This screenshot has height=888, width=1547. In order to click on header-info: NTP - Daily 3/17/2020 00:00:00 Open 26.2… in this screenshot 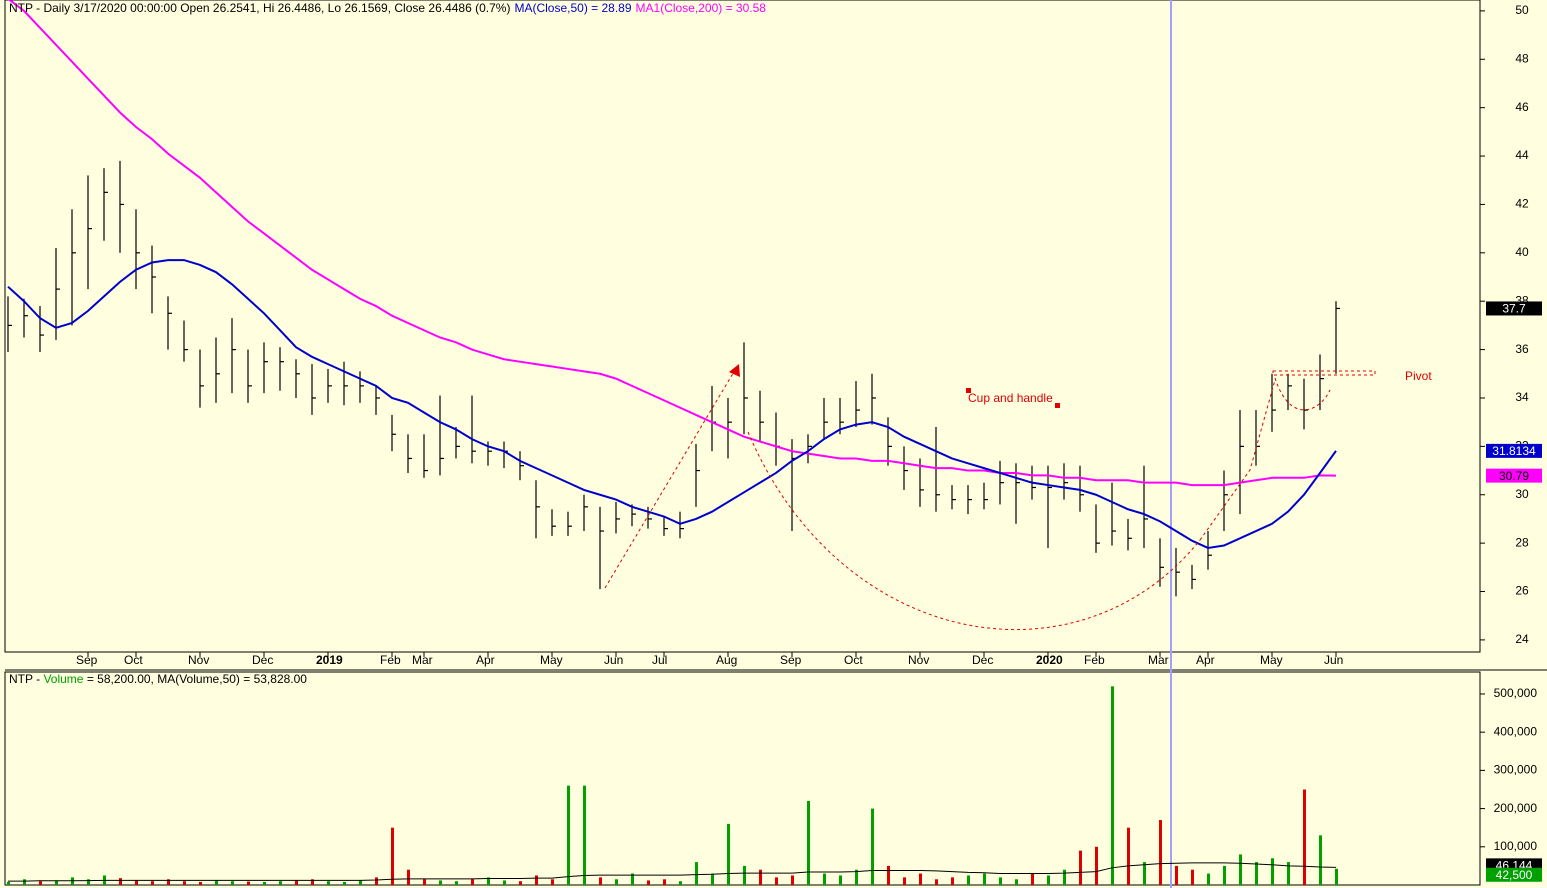, I will do `click(259, 8)`.